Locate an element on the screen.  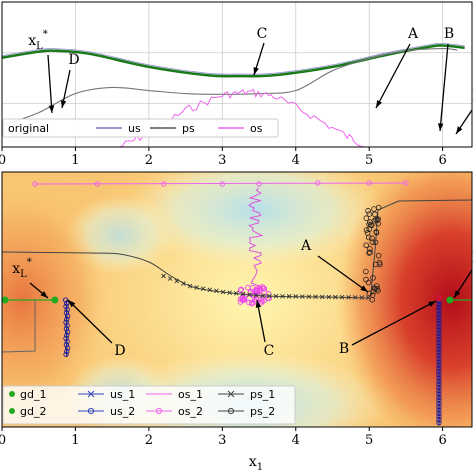
top-annotation-arrow-B is located at coordinates (444, 87).